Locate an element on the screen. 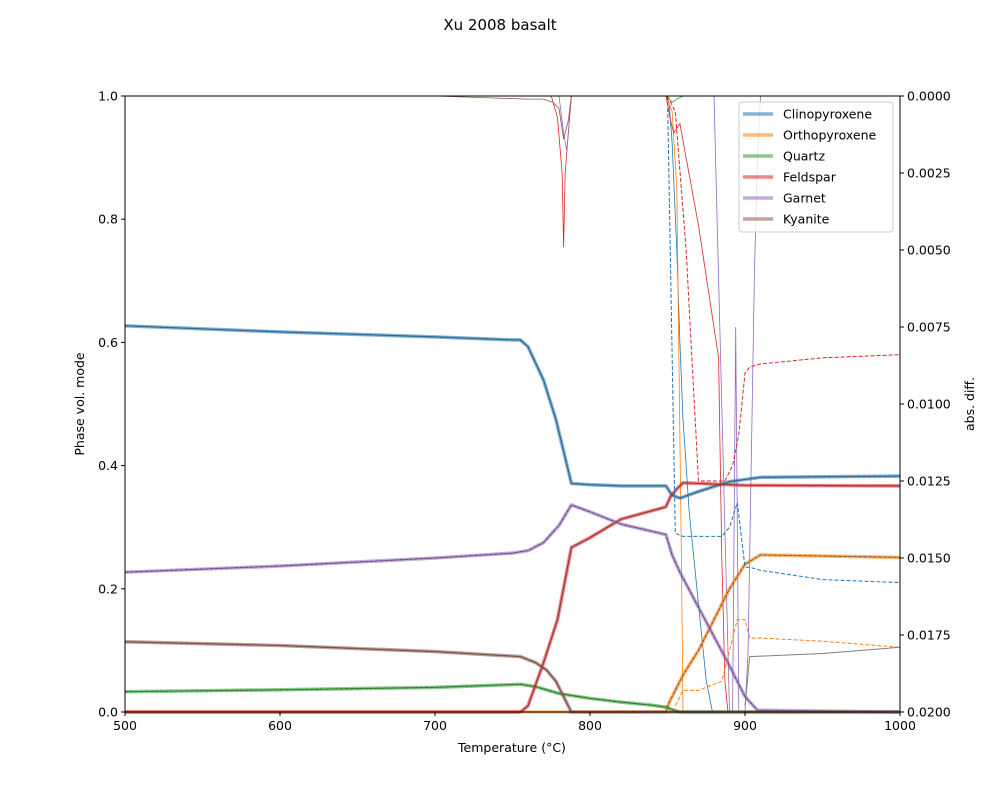 The height and width of the screenshot is (800, 1000). x-axis-label: Temperature (°C) is located at coordinates (511, 747).